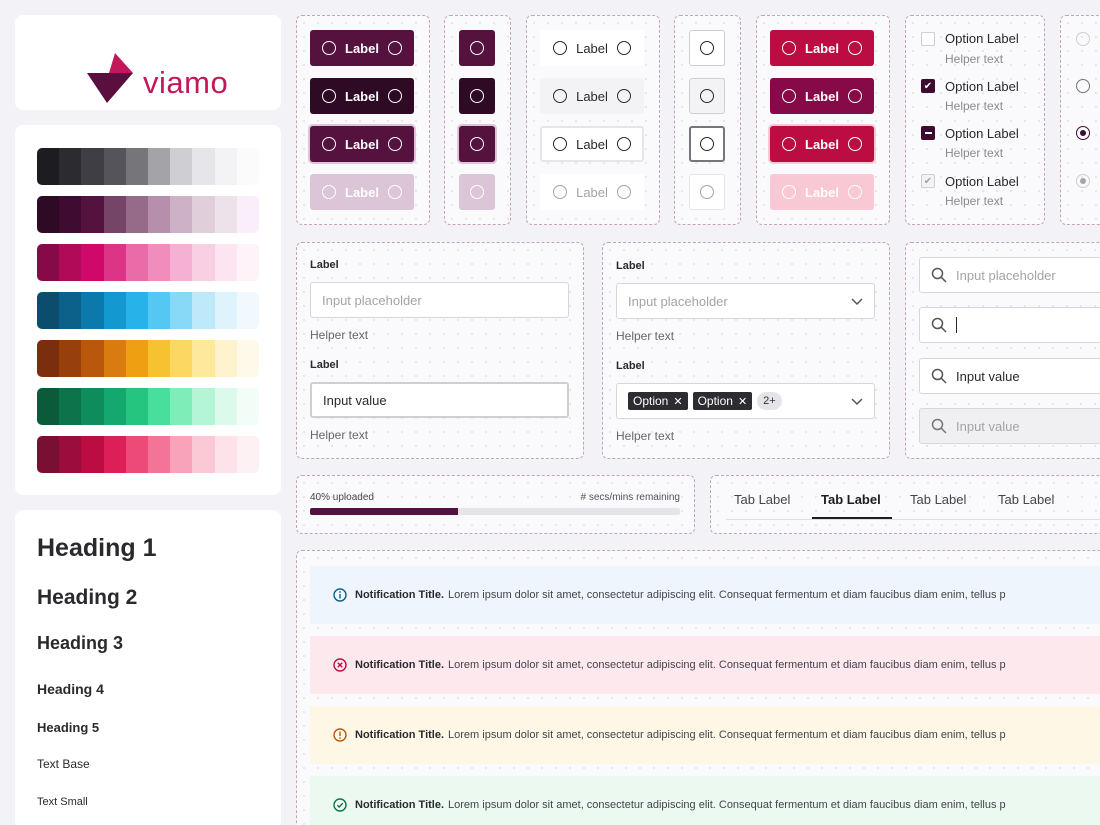 The height and width of the screenshot is (825, 1100). Describe the element at coordinates (762, 499) in the screenshot. I see `tab-1: Tab Label` at that location.